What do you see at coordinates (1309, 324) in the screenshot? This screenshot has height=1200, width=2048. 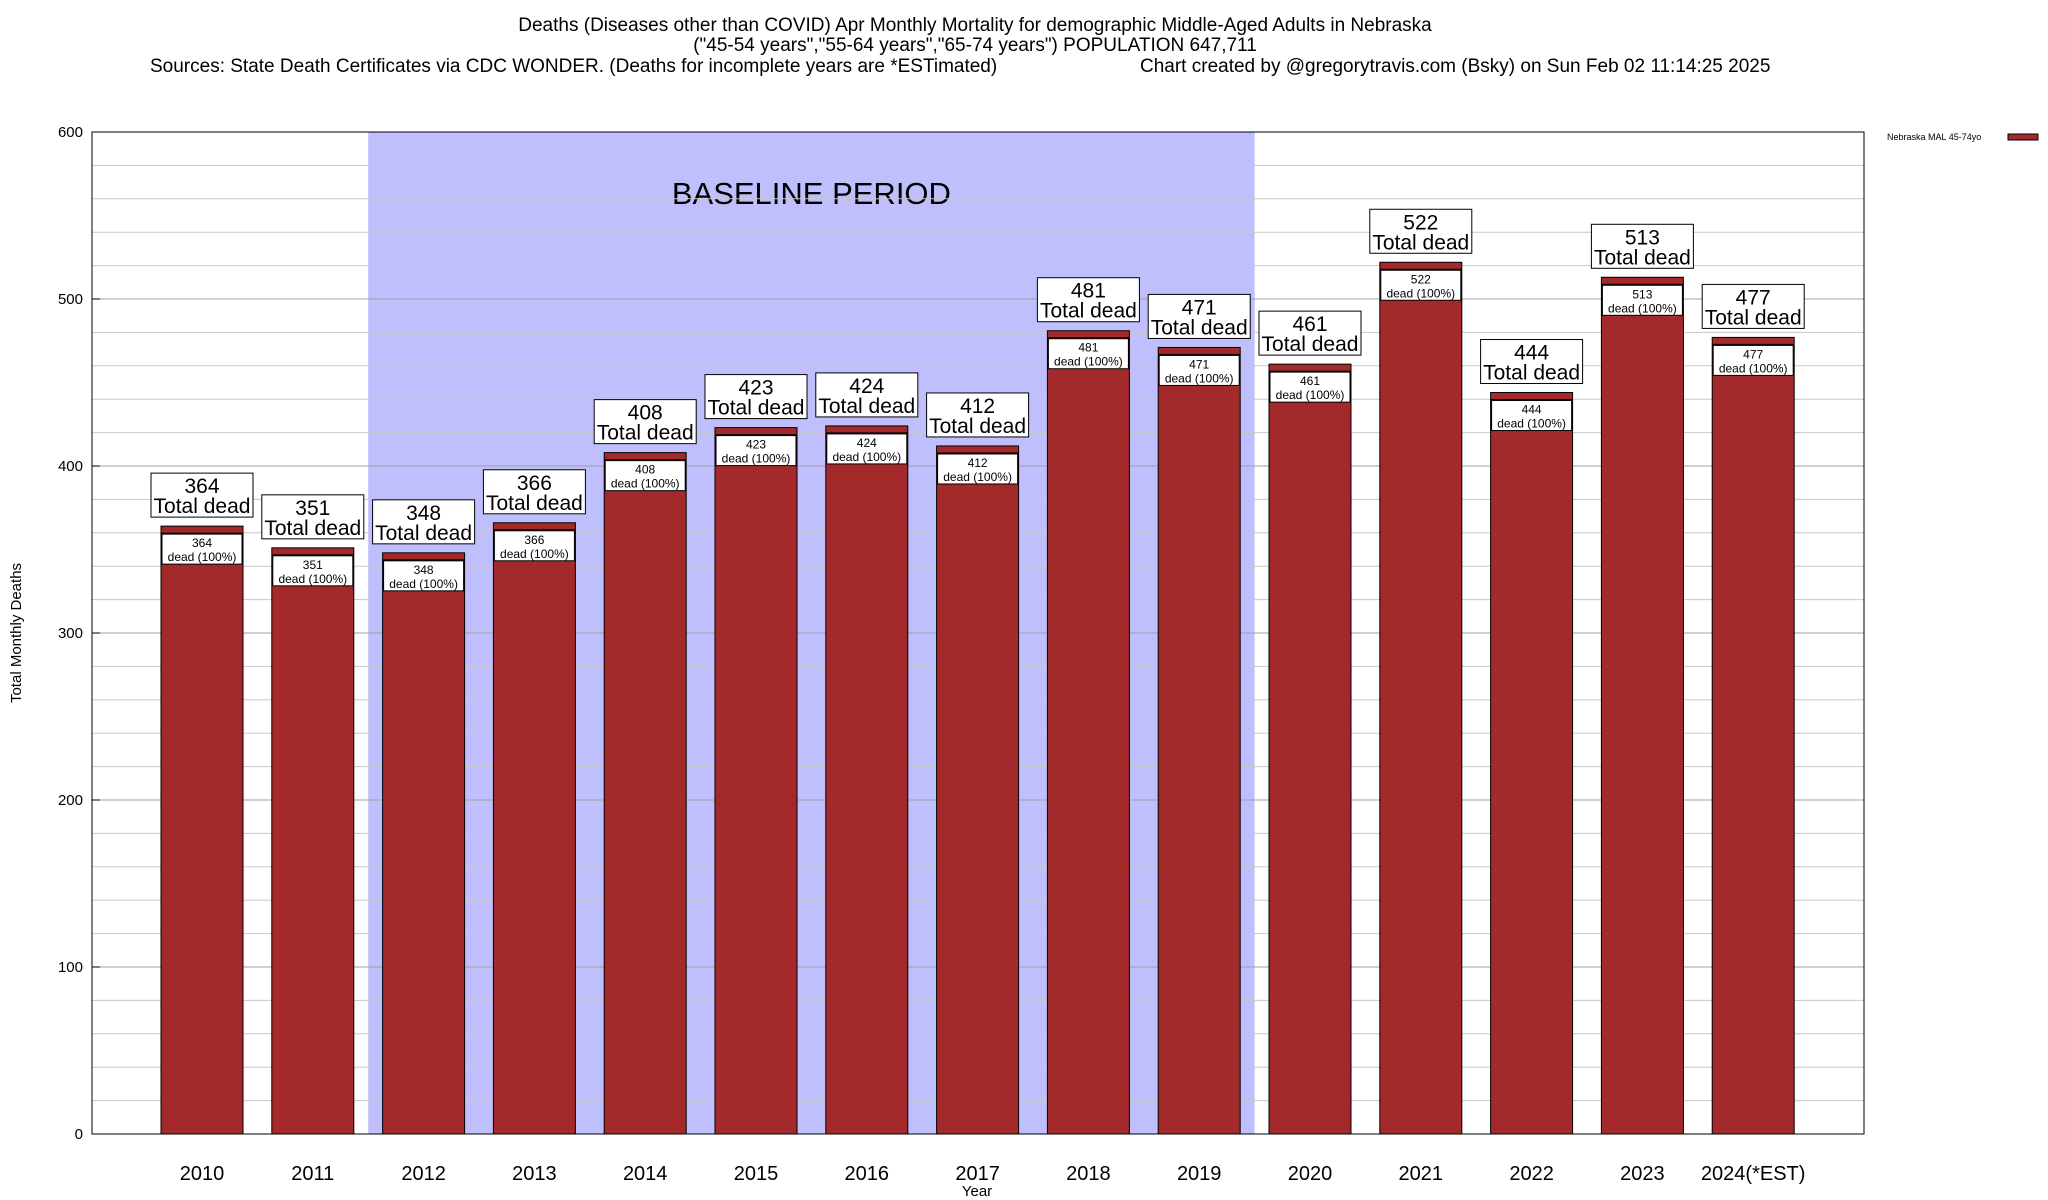 I see `bar-total-value: 461` at bounding box center [1309, 324].